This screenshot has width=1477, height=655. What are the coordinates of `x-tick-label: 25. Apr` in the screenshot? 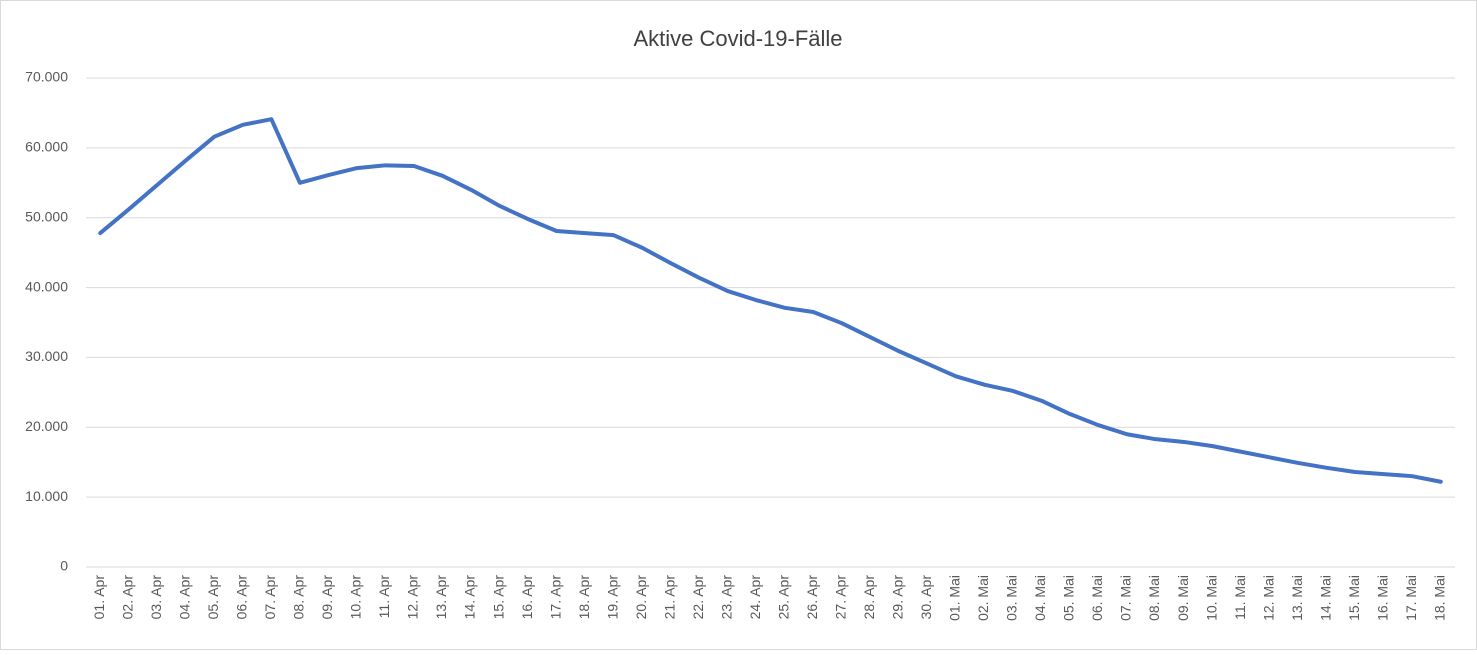 It's located at (783, 597).